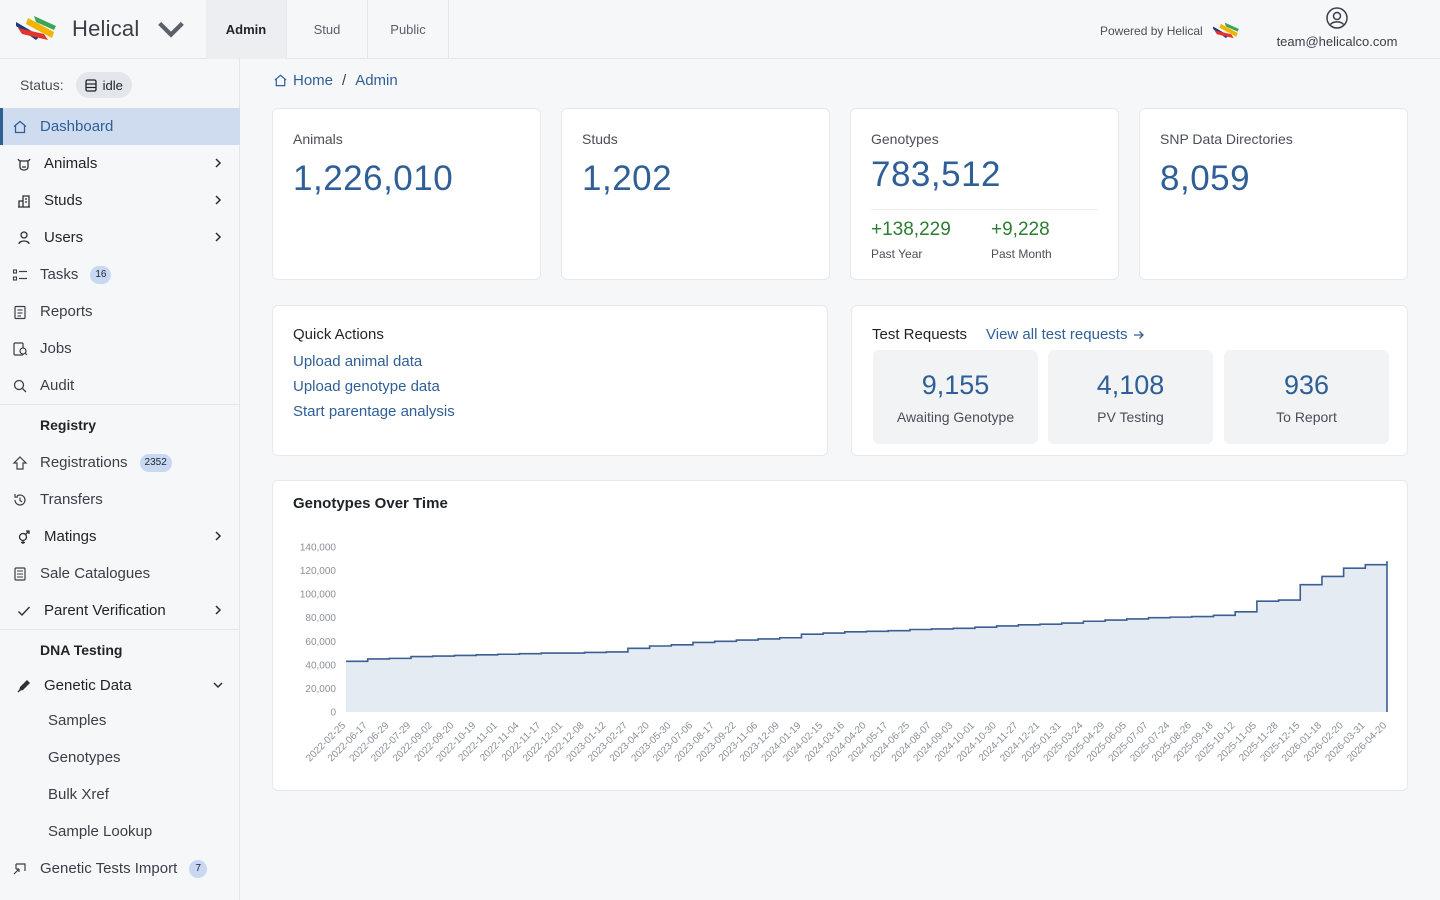  I want to click on sidebar-item-label: Jobs, so click(56, 348).